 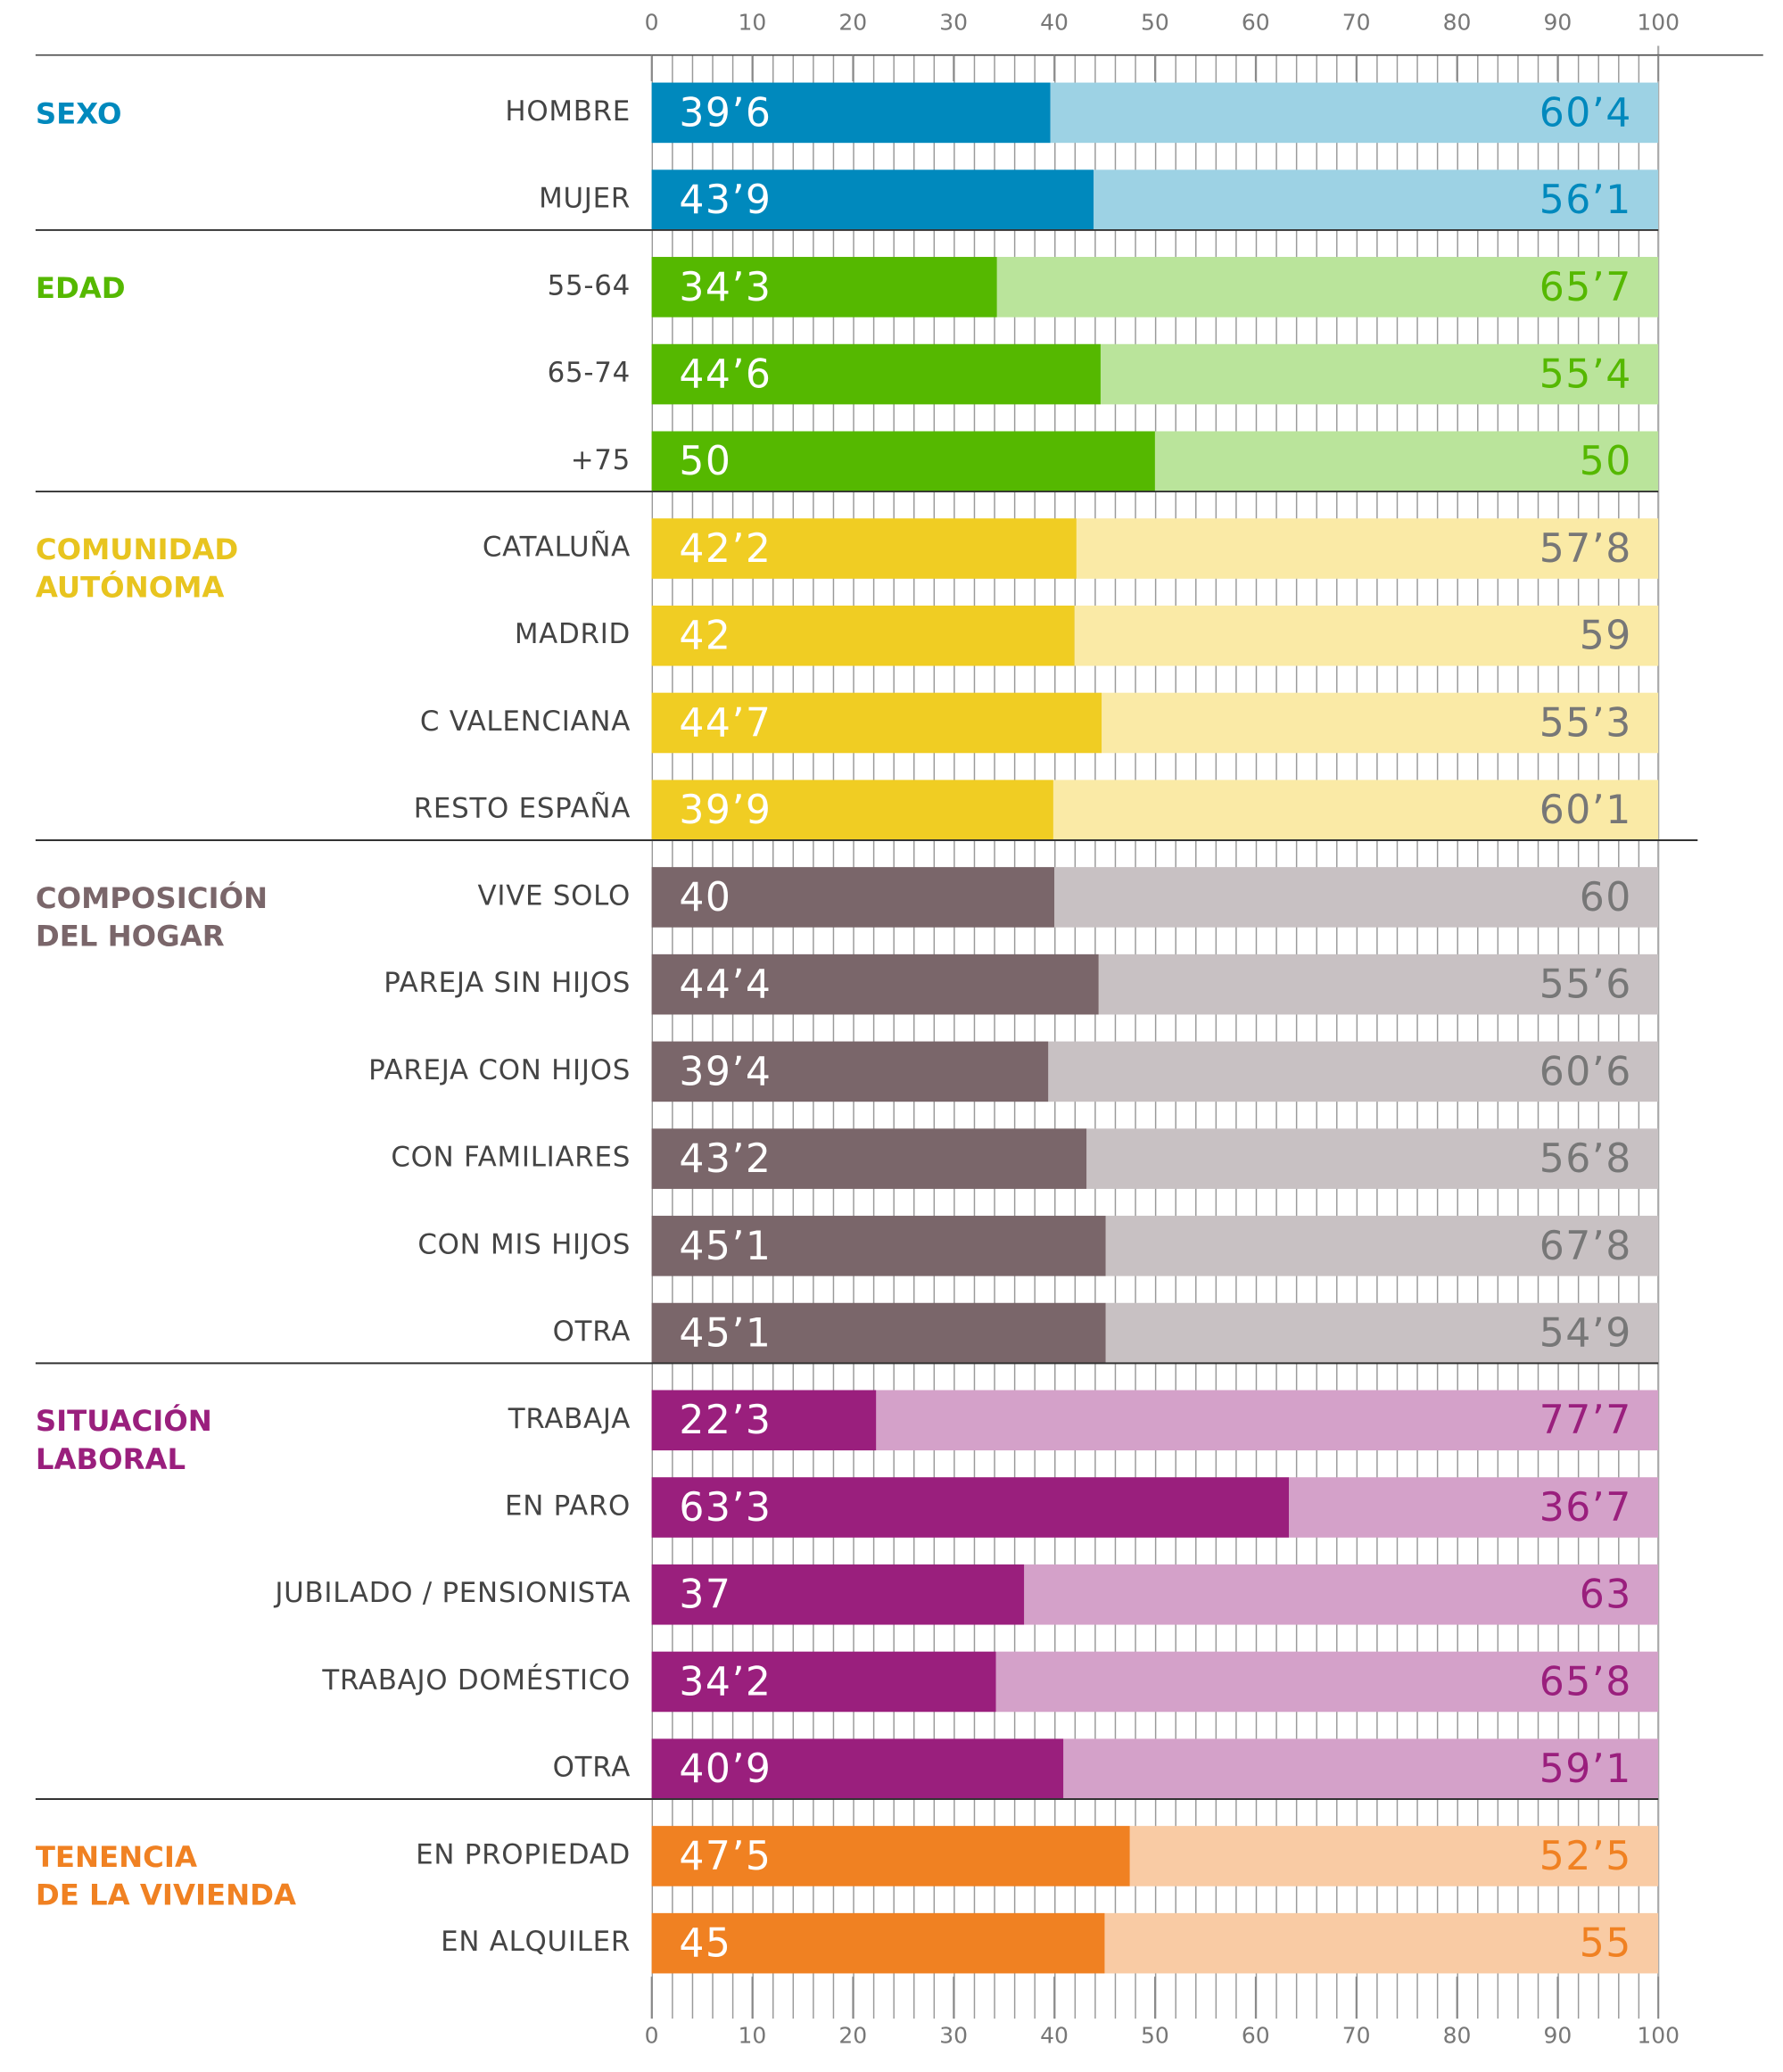 What do you see at coordinates (1606, 1595) in the screenshot?
I see `value-label: 63` at bounding box center [1606, 1595].